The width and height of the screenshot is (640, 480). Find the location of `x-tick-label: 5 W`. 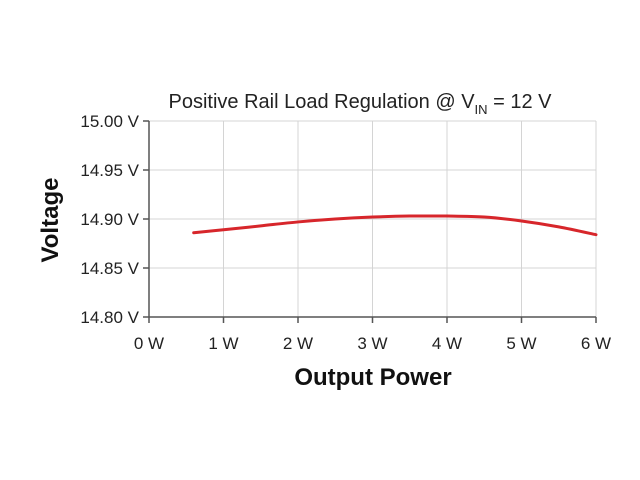

x-tick-label: 5 W is located at coordinates (521, 343).